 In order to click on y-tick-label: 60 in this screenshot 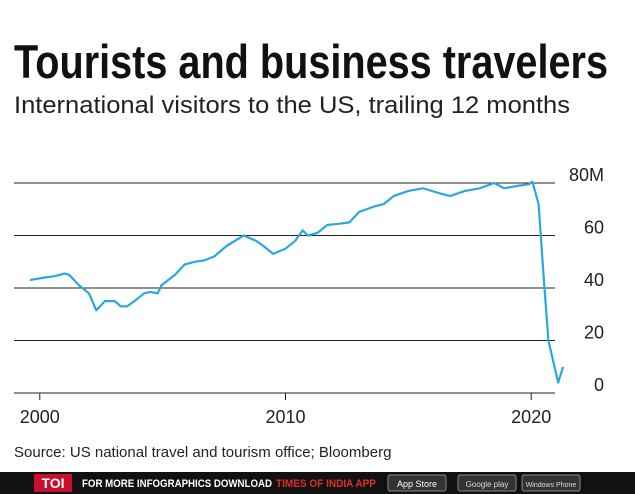, I will do `click(594, 228)`.